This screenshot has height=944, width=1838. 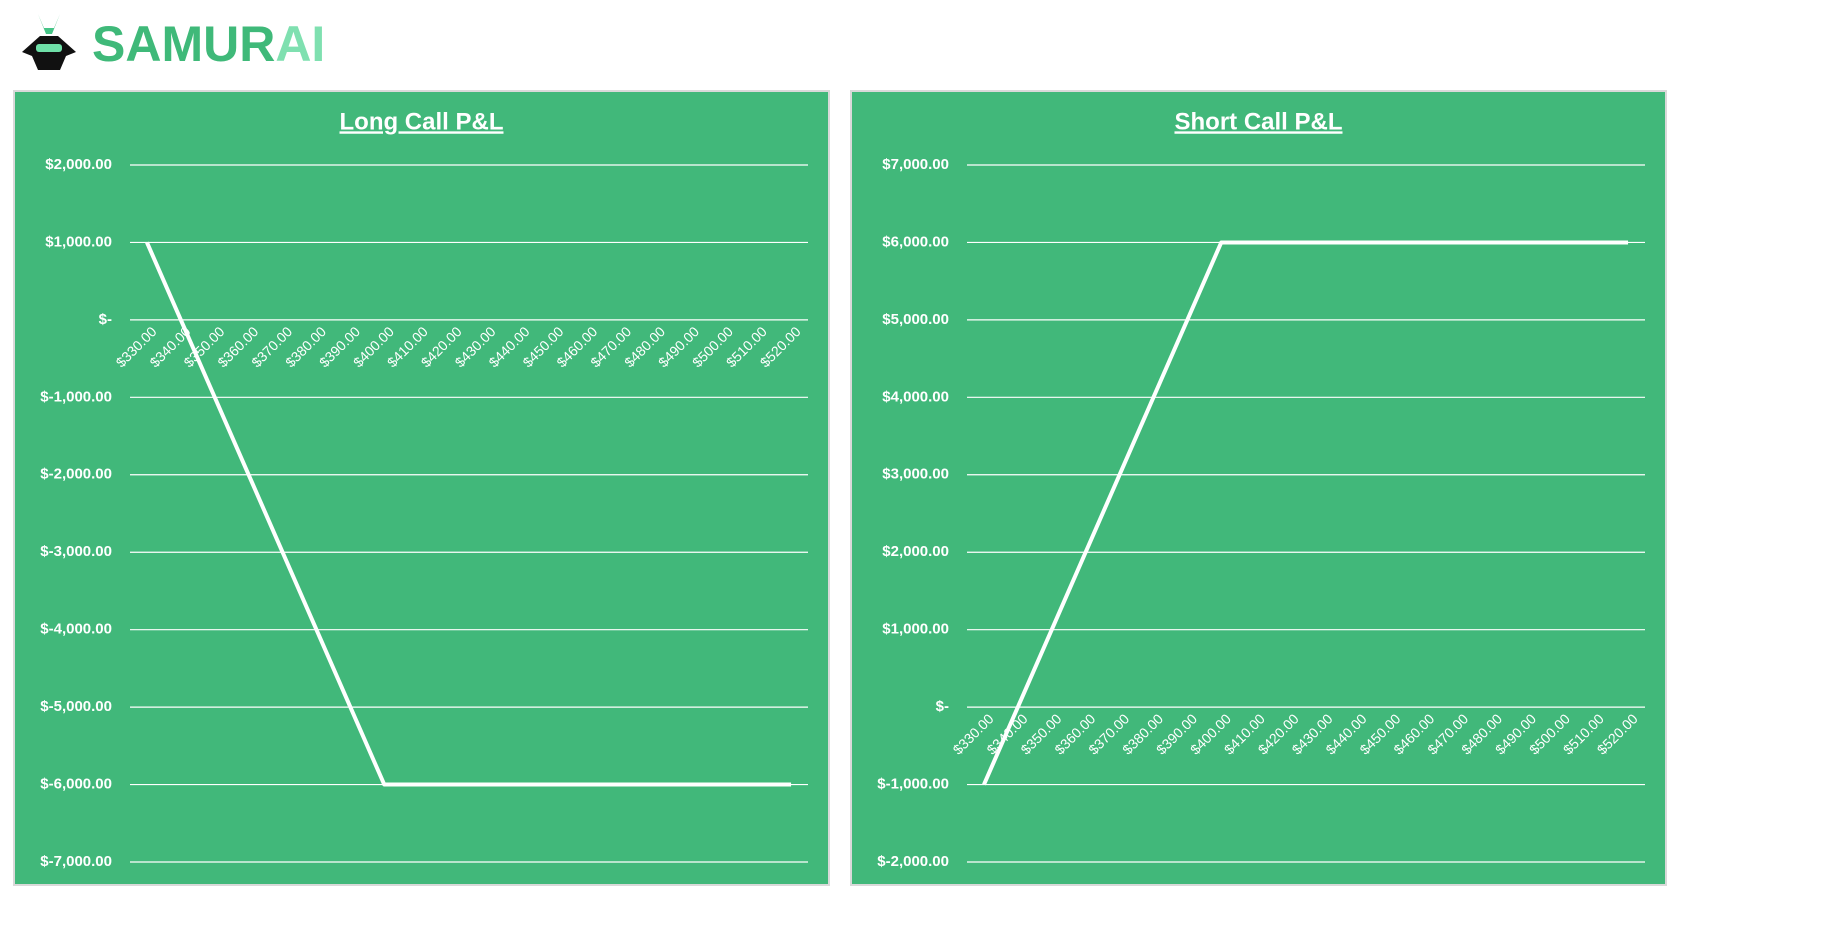 I want to click on y-tick-label: $3,000.00, so click(x=915, y=474).